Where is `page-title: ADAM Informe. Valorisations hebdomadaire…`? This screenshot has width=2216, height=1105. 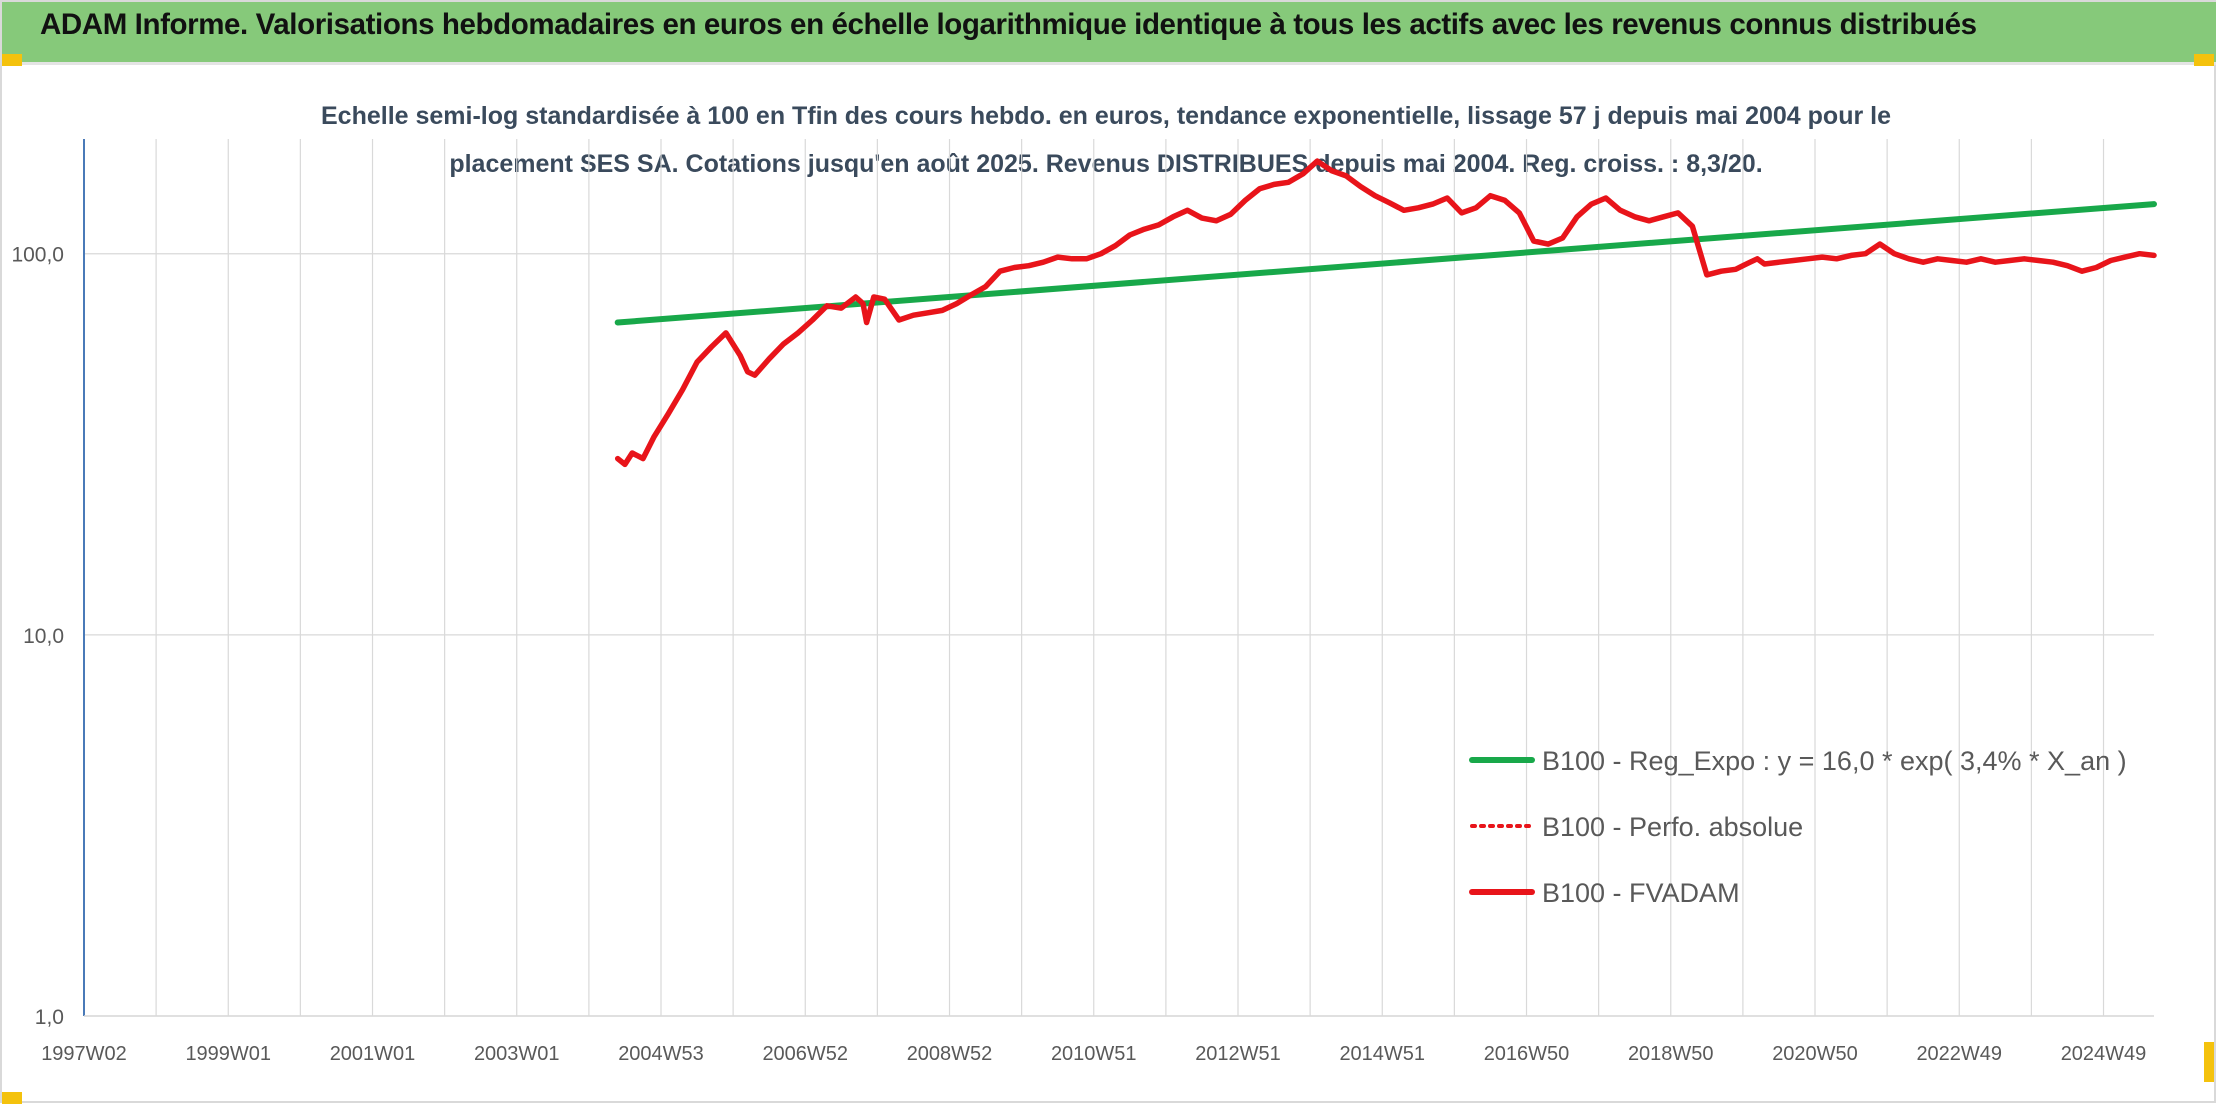
page-title: ADAM Informe. Valorisations hebdomadaire… is located at coordinates (1008, 24).